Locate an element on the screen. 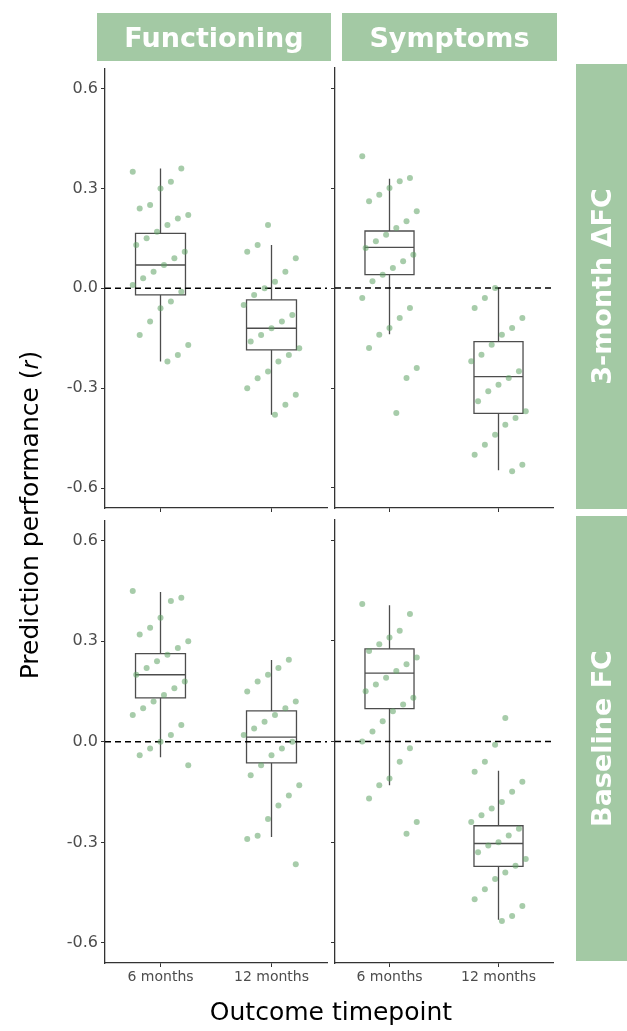 The image size is (627, 1031). y-axis-title: Prediction performance (𝑟) is located at coordinates (30, 515).